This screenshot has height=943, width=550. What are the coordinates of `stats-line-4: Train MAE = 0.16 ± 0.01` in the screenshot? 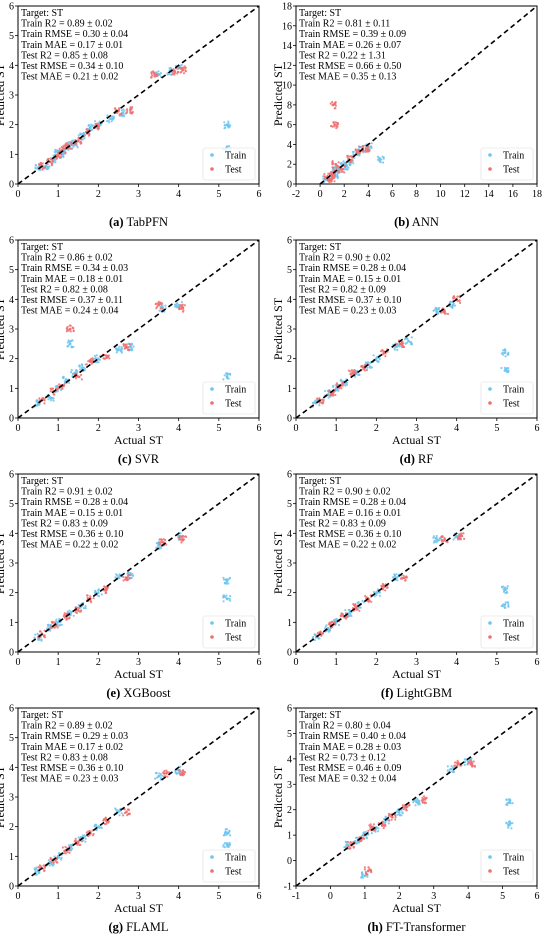 It's located at (350, 513).